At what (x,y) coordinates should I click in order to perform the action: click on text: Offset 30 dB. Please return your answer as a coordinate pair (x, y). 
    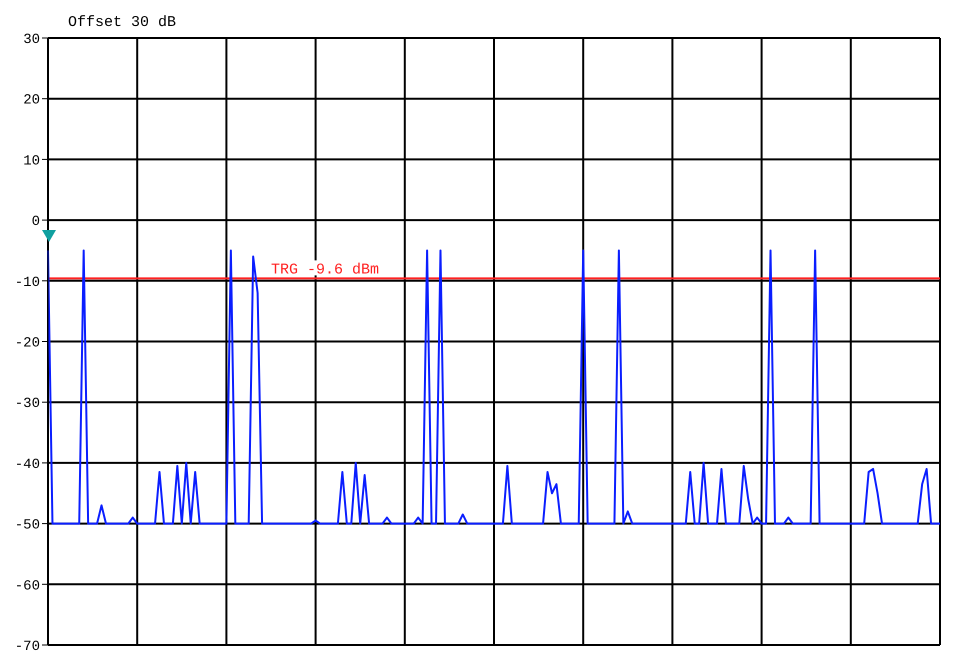
    Looking at the image, I should click on (122, 22).